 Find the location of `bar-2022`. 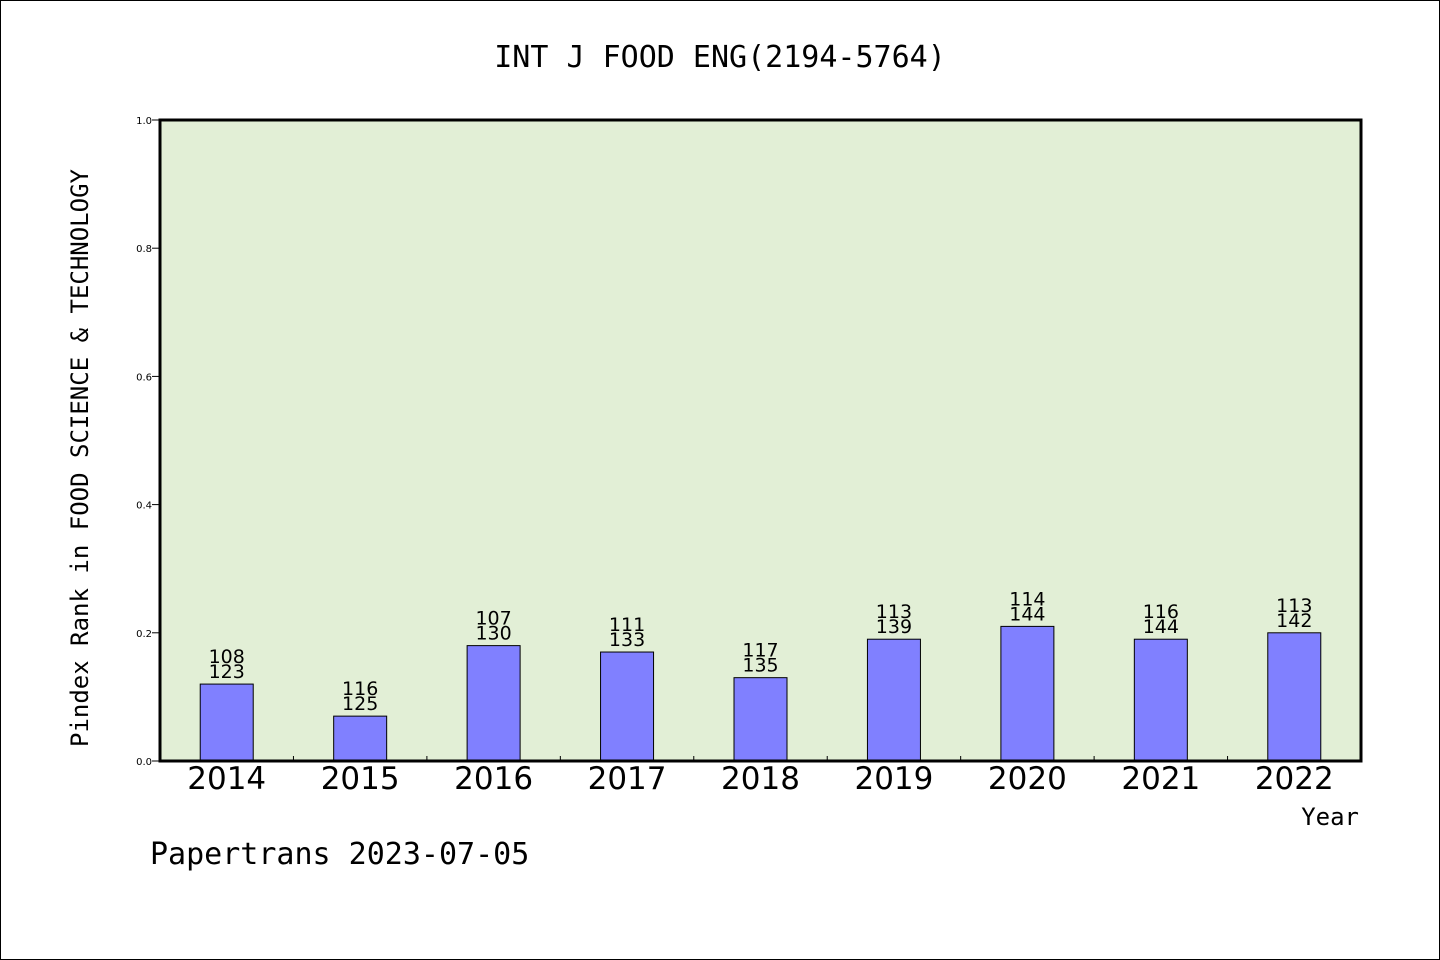

bar-2022 is located at coordinates (1294, 697).